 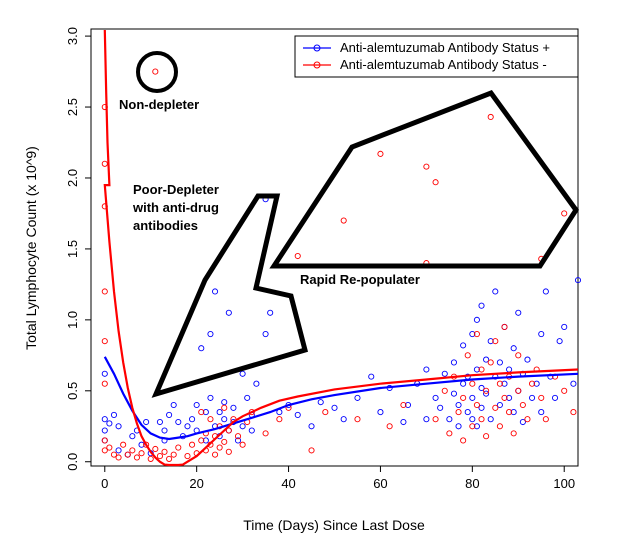 I want to click on x-tick-label: 60, so click(x=380, y=483).